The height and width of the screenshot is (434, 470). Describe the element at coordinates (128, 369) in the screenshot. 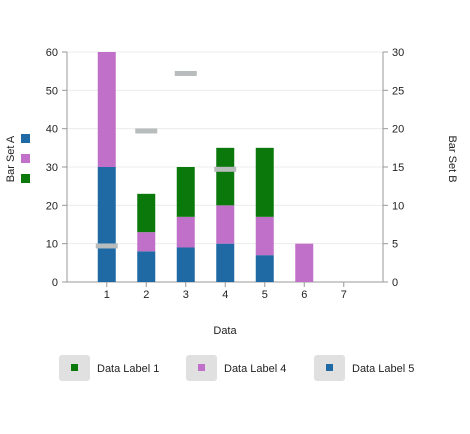

I see `legend-label: Data Label 1` at that location.